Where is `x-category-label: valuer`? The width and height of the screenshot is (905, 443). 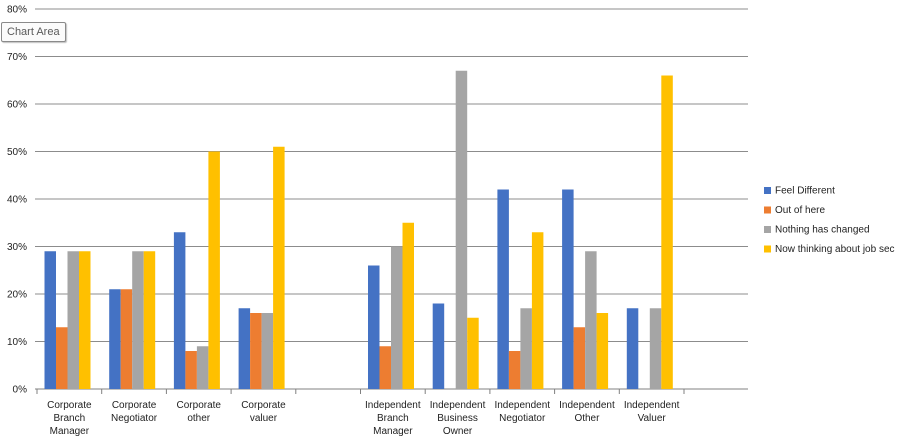 x-category-label: valuer is located at coordinates (264, 418).